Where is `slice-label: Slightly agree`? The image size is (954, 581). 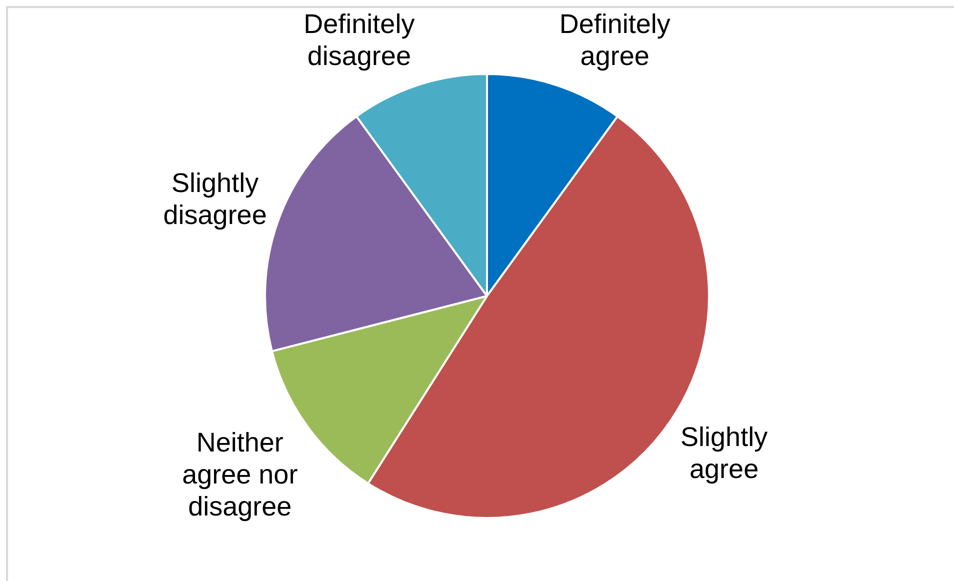 slice-label: Slightly agree is located at coordinates (724, 453).